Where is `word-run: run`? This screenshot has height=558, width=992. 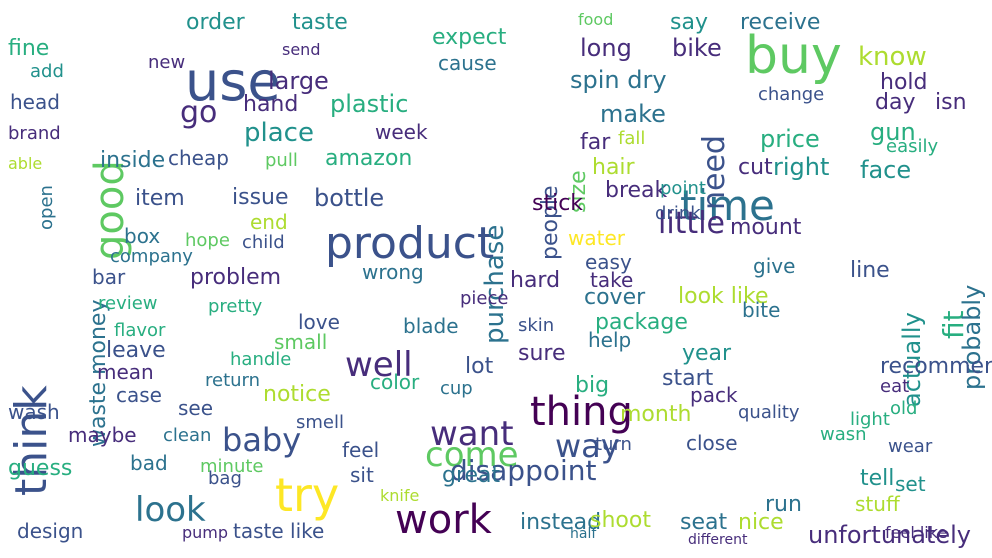 word-run: run is located at coordinates (783, 504).